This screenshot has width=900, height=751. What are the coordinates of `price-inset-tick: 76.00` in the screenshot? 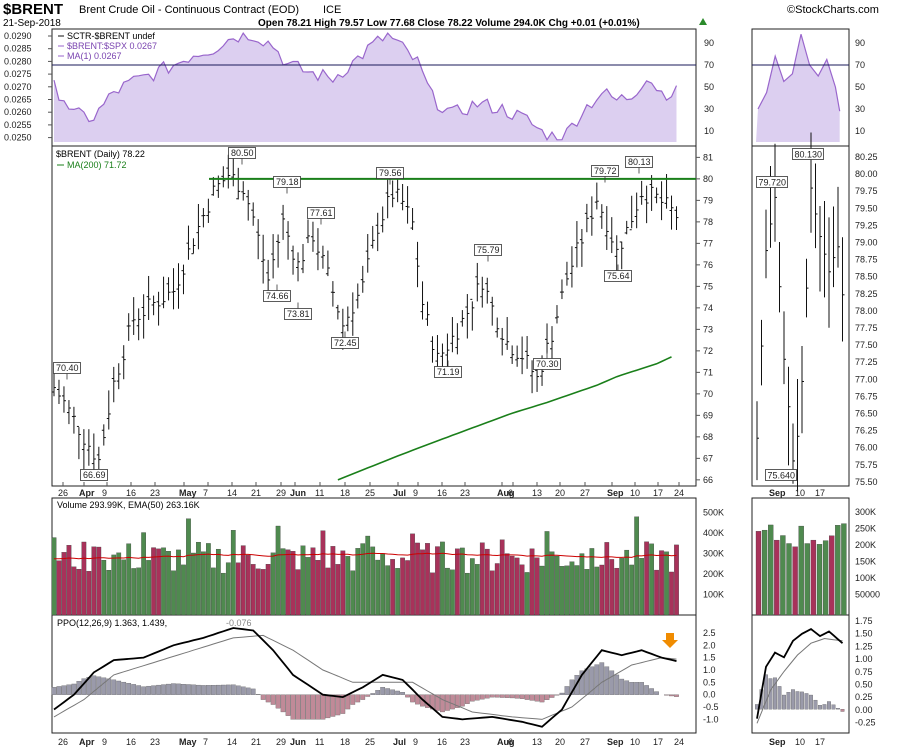 It's located at (866, 448).